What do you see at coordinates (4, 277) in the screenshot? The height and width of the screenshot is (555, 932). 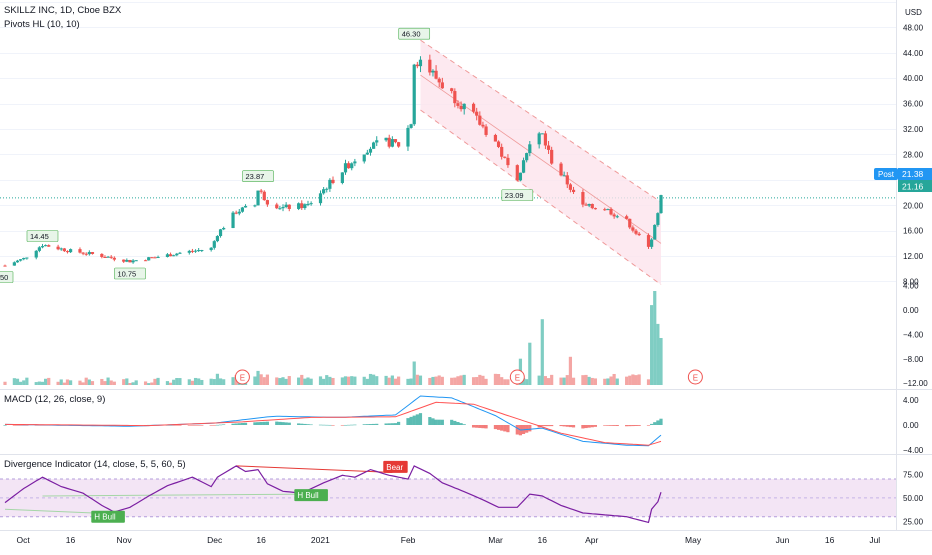 I see `pivot-label: 50` at bounding box center [4, 277].